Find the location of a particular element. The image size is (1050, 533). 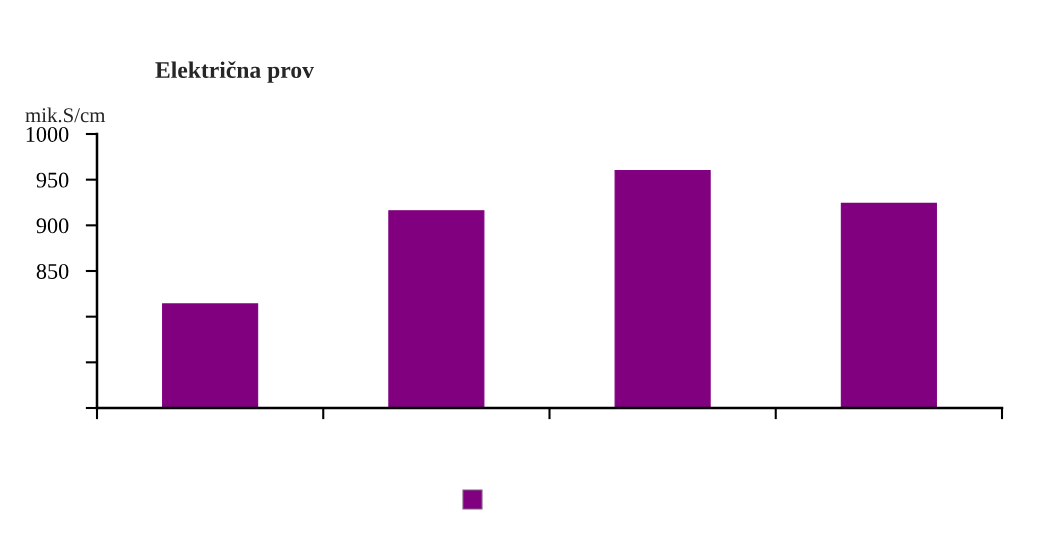

y-axis-title: mik.S/cm is located at coordinates (65, 115).